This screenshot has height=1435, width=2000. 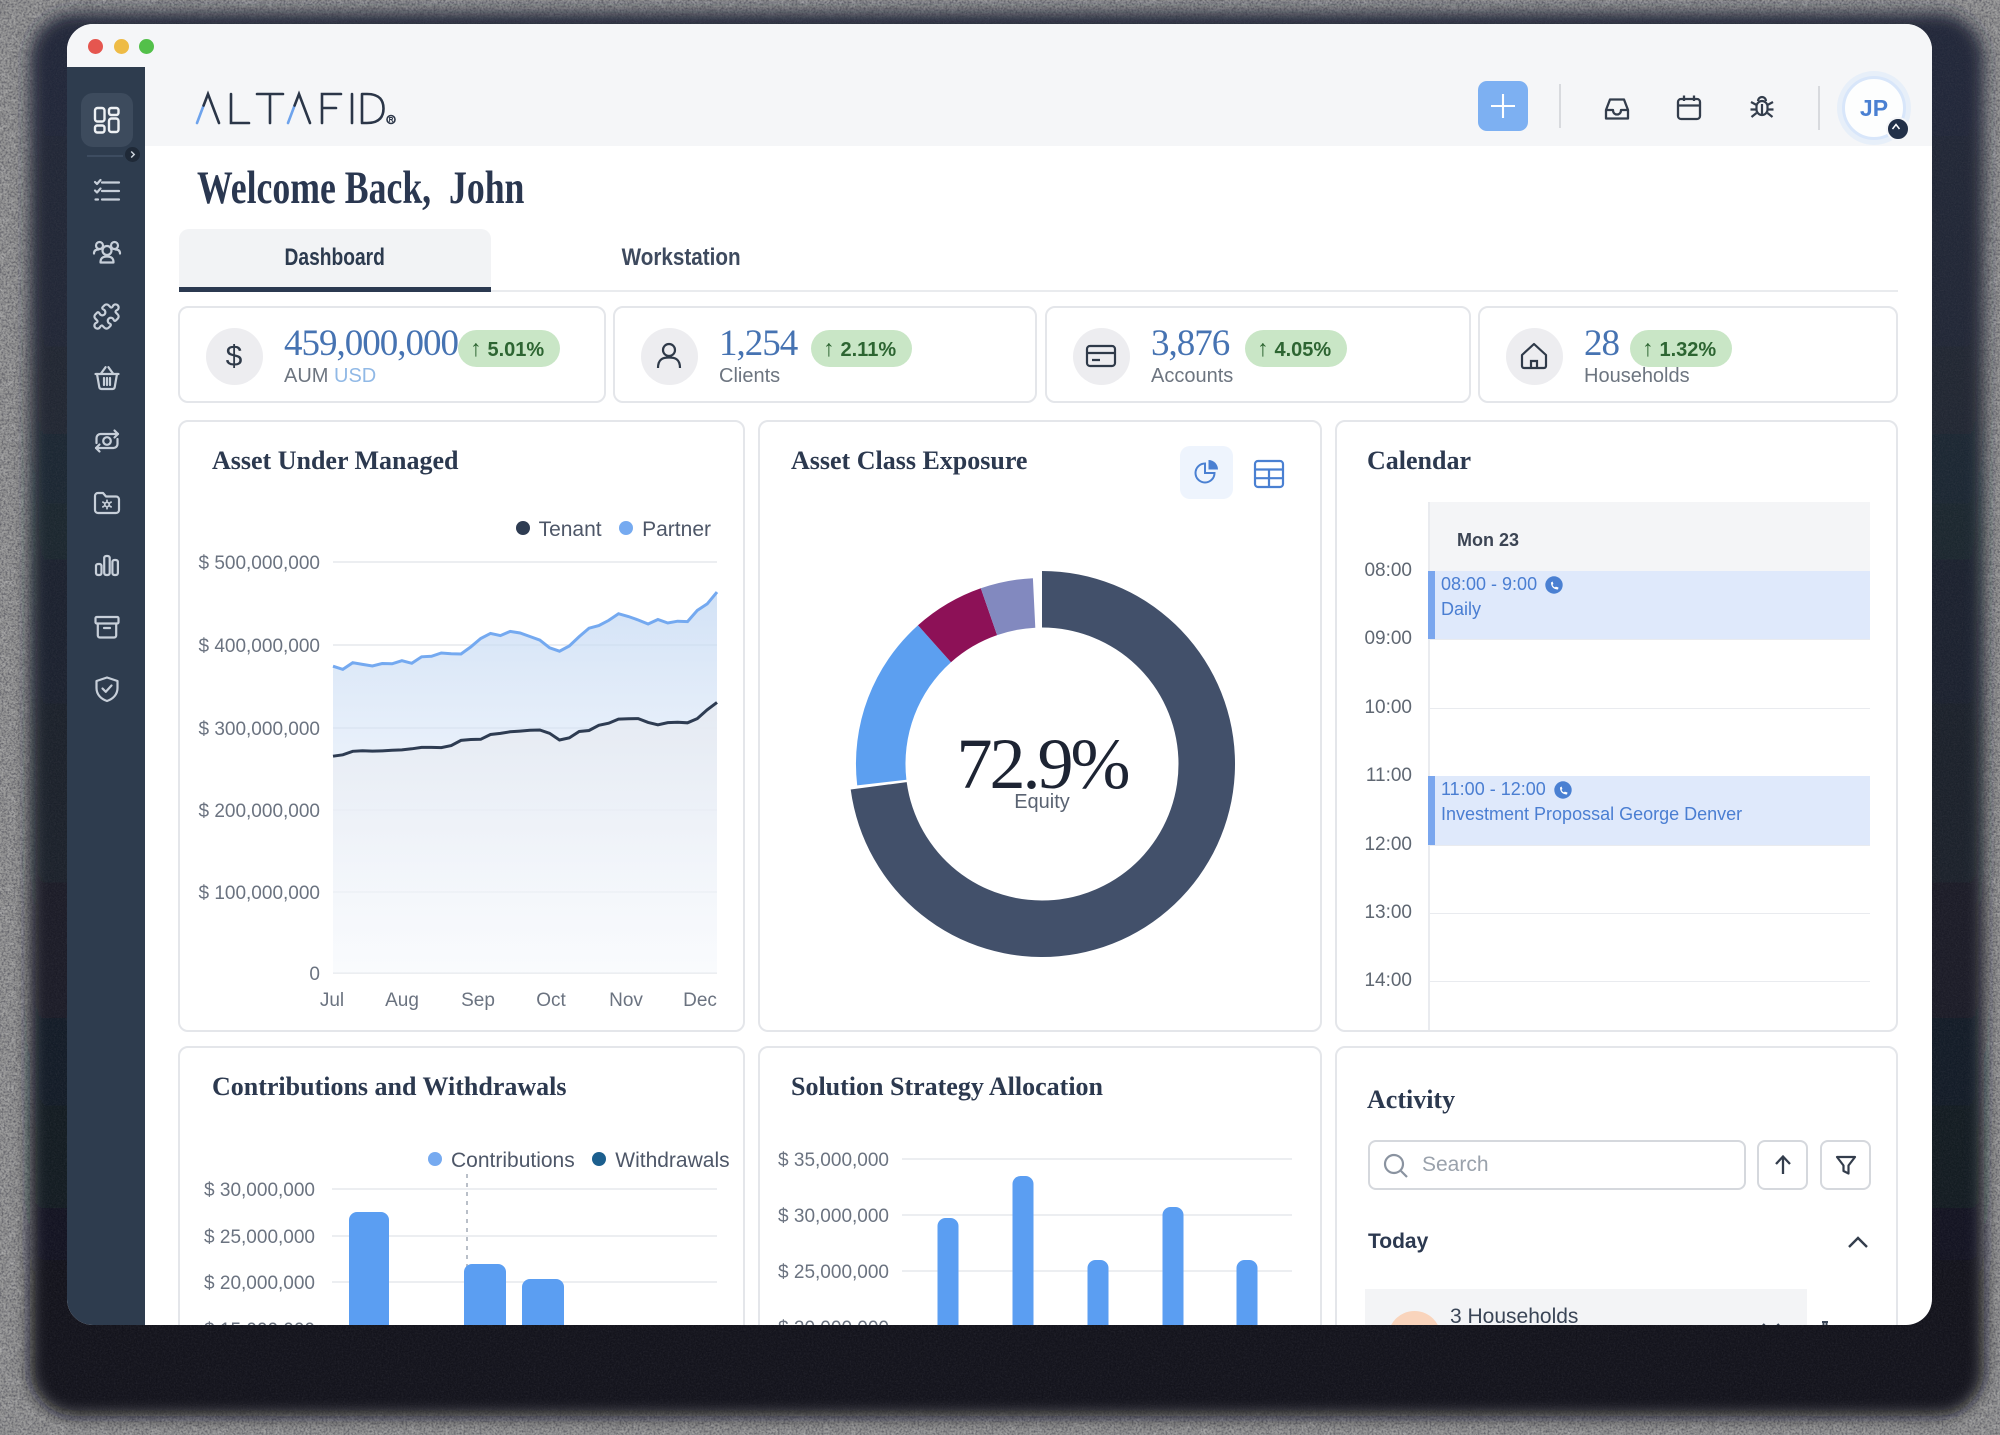 What do you see at coordinates (833, 1160) in the screenshot?
I see `svg-text: $ 35,000,000` at bounding box center [833, 1160].